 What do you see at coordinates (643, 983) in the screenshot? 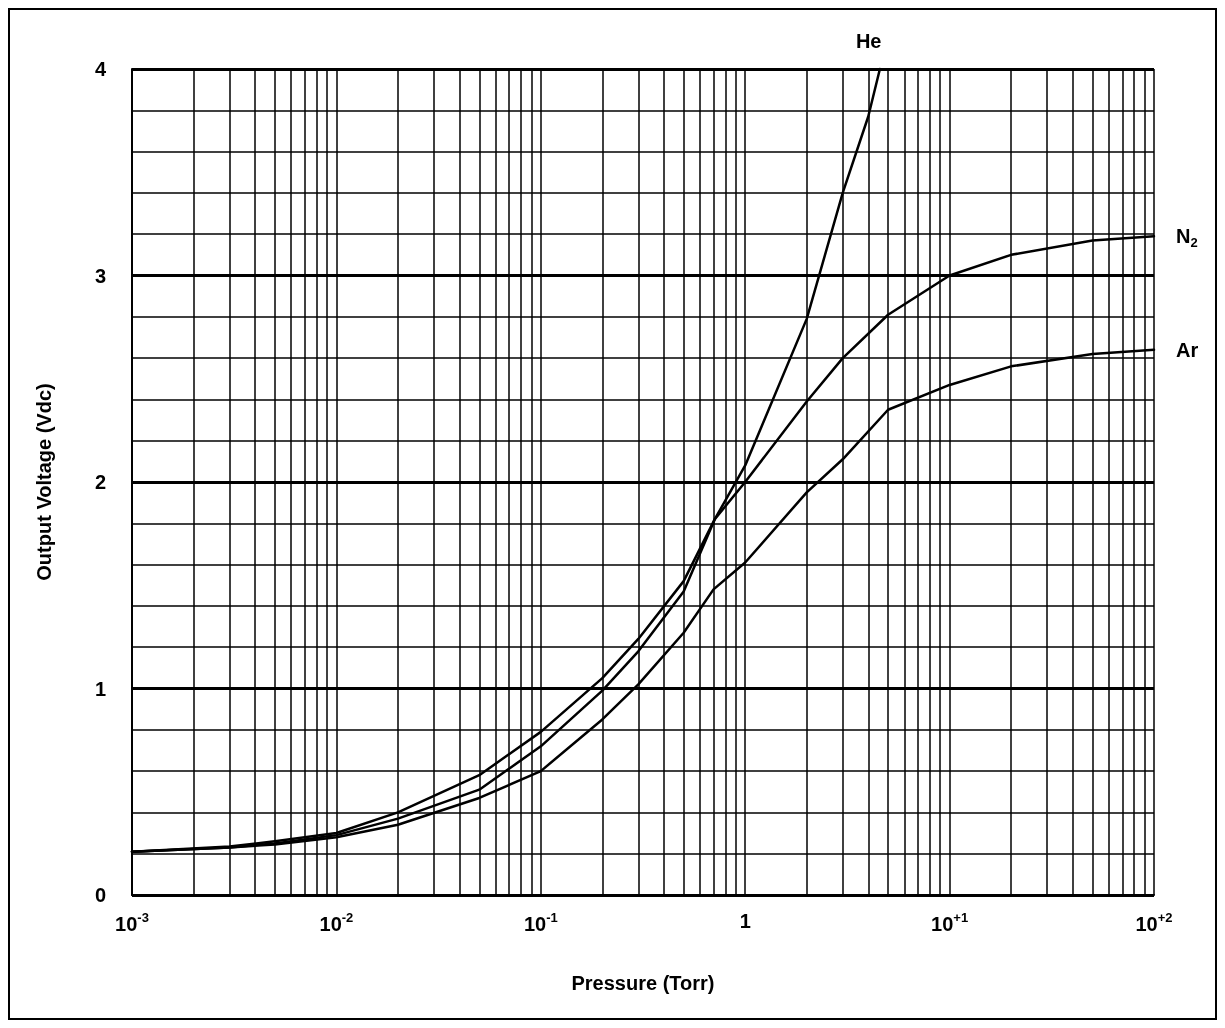
I see `x-axis-title: Pressure (Torr)` at bounding box center [643, 983].